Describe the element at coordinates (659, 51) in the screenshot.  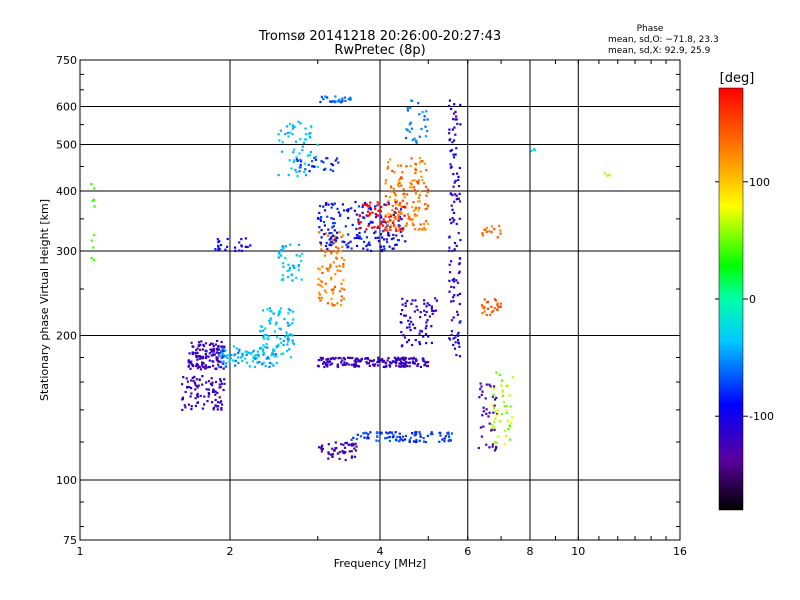
I see `phase-stats-x: mean, sd,X: 92.9, 25.9` at that location.